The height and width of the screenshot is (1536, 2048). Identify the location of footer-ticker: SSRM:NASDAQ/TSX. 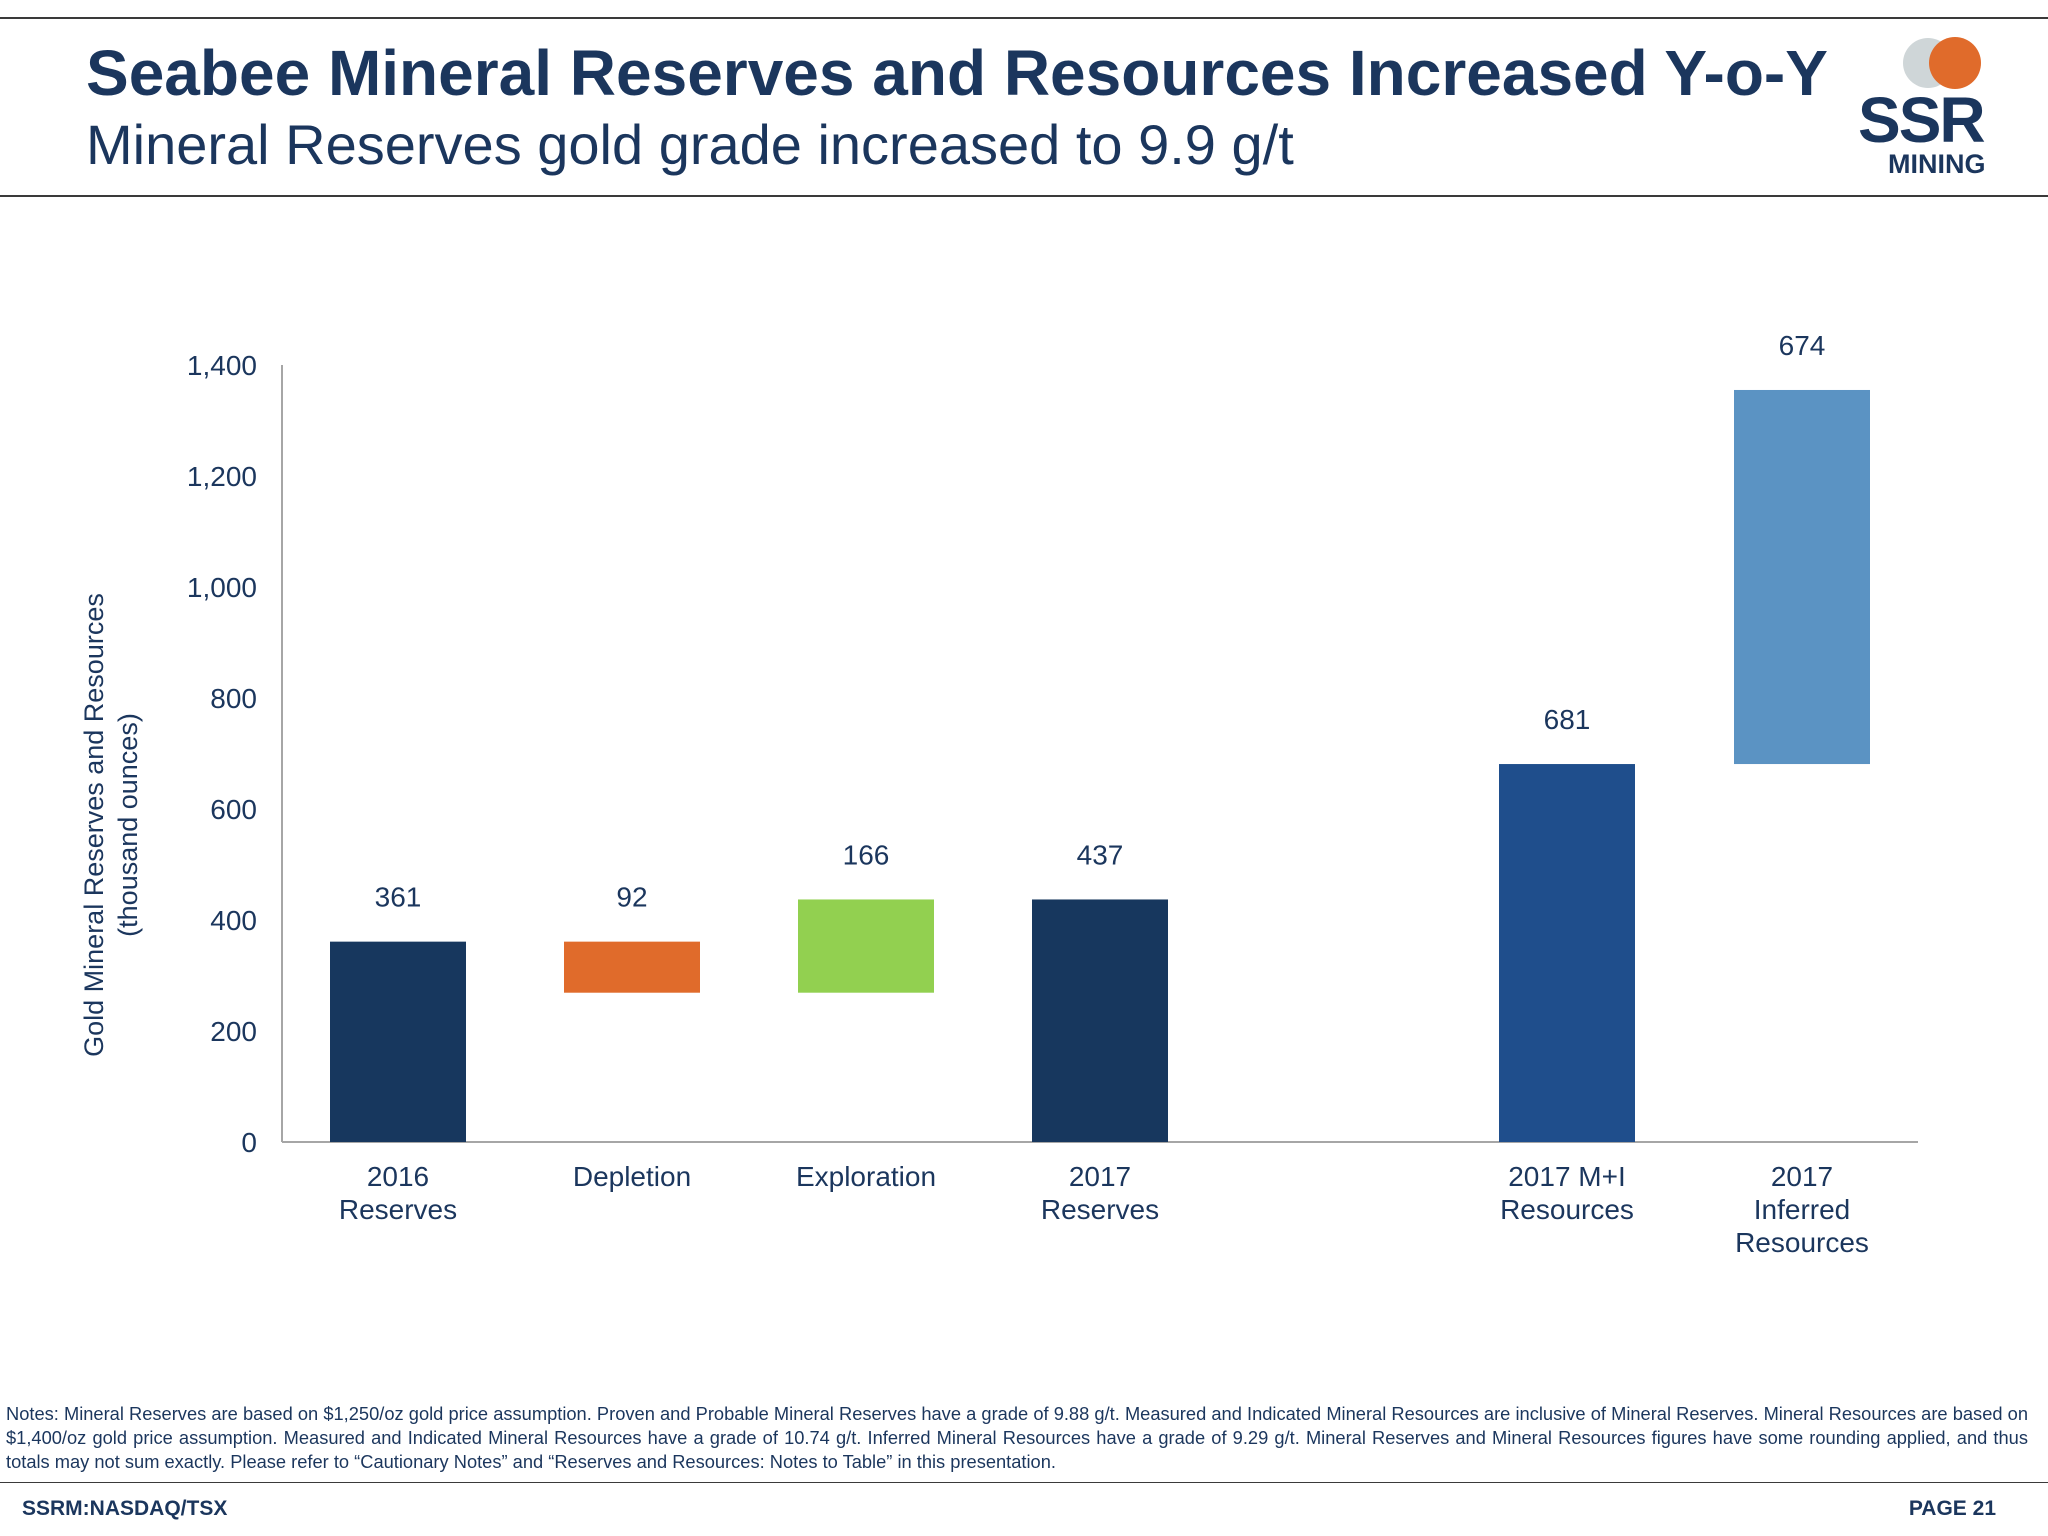
(125, 1508).